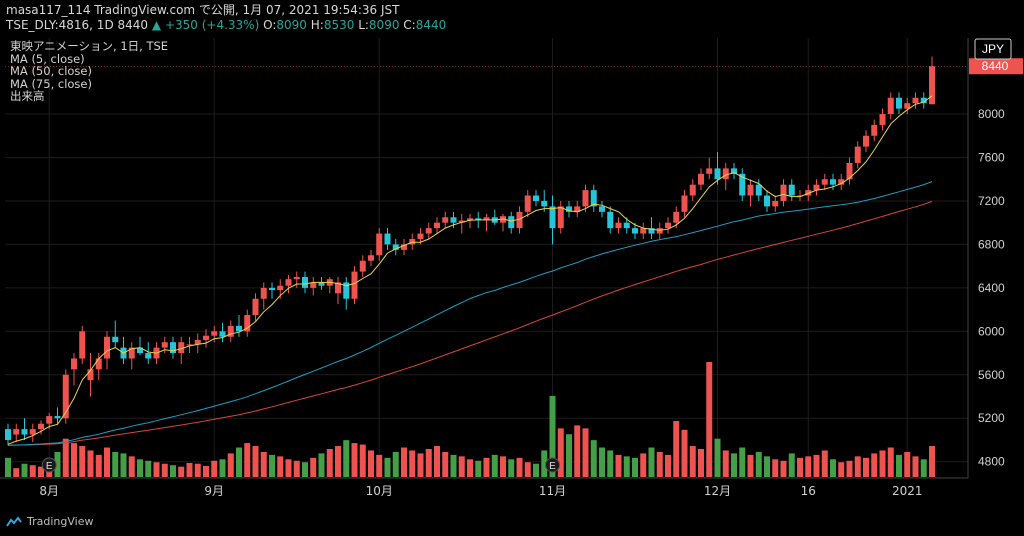  What do you see at coordinates (89, 46) in the screenshot?
I see `legend-symbol: 東映アニメーション, 1日, TSE` at bounding box center [89, 46].